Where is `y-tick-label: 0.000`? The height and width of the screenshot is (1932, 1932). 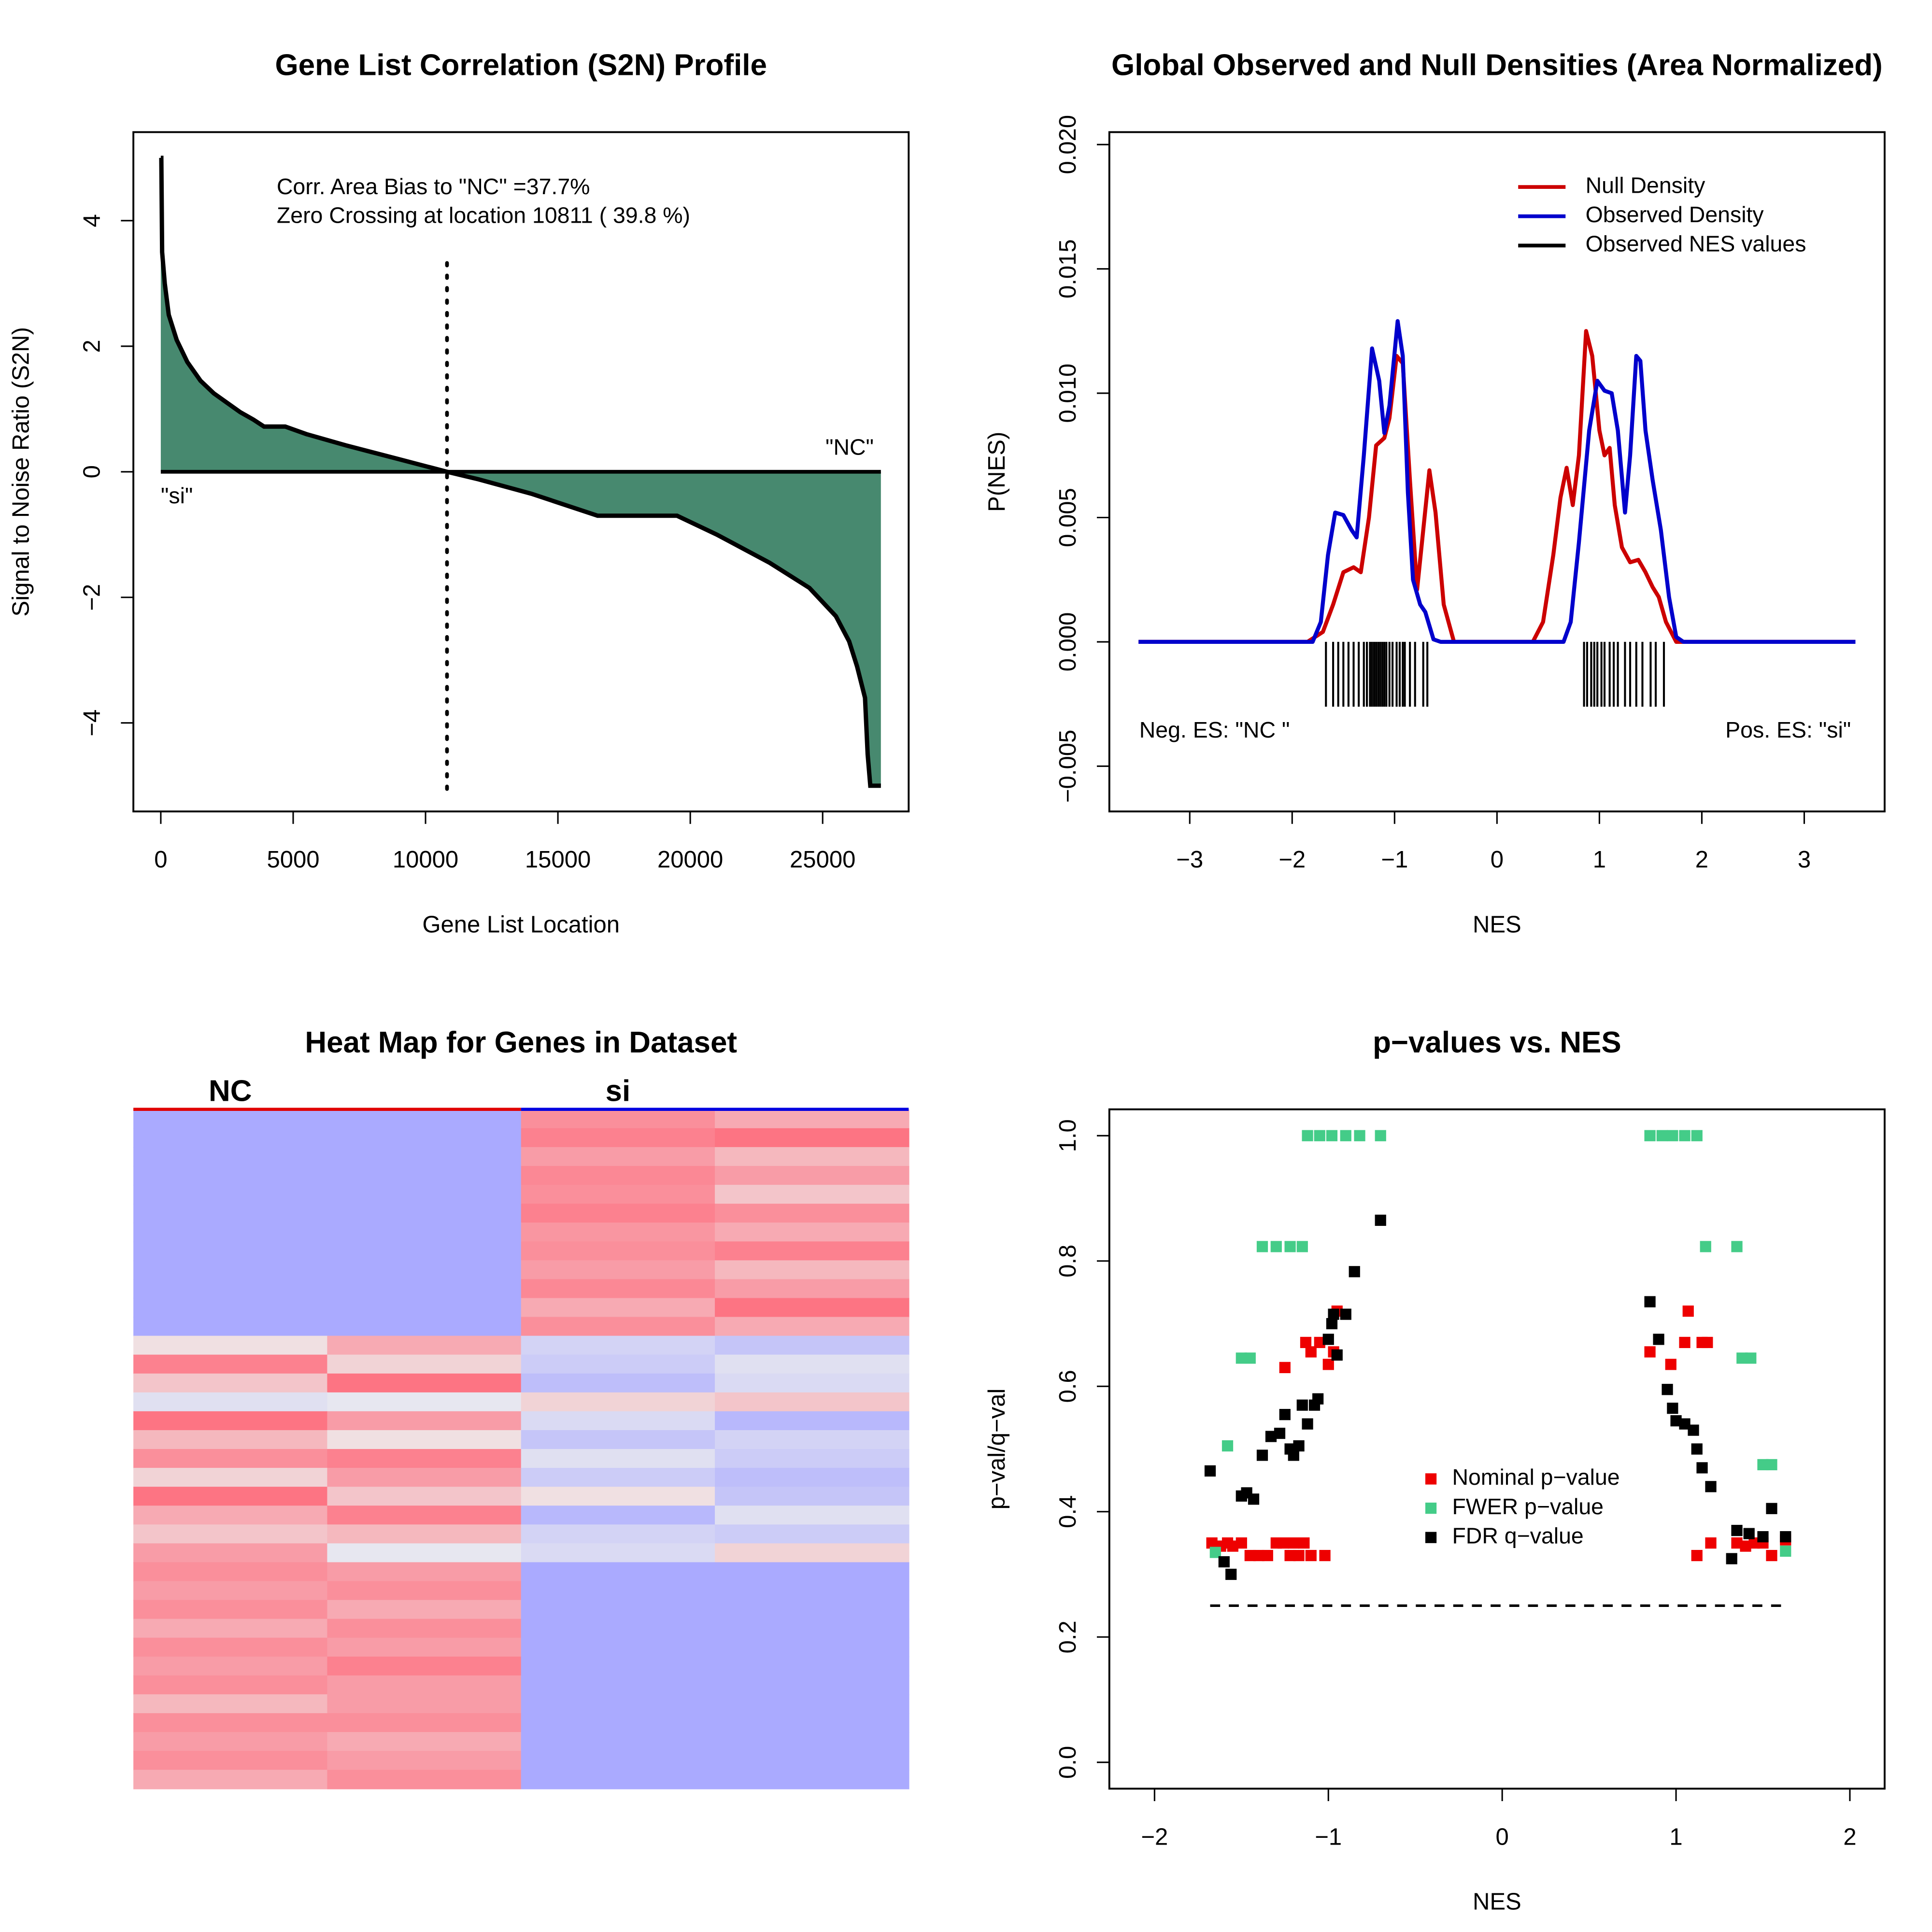 y-tick-label: 0.000 is located at coordinates (1068, 642).